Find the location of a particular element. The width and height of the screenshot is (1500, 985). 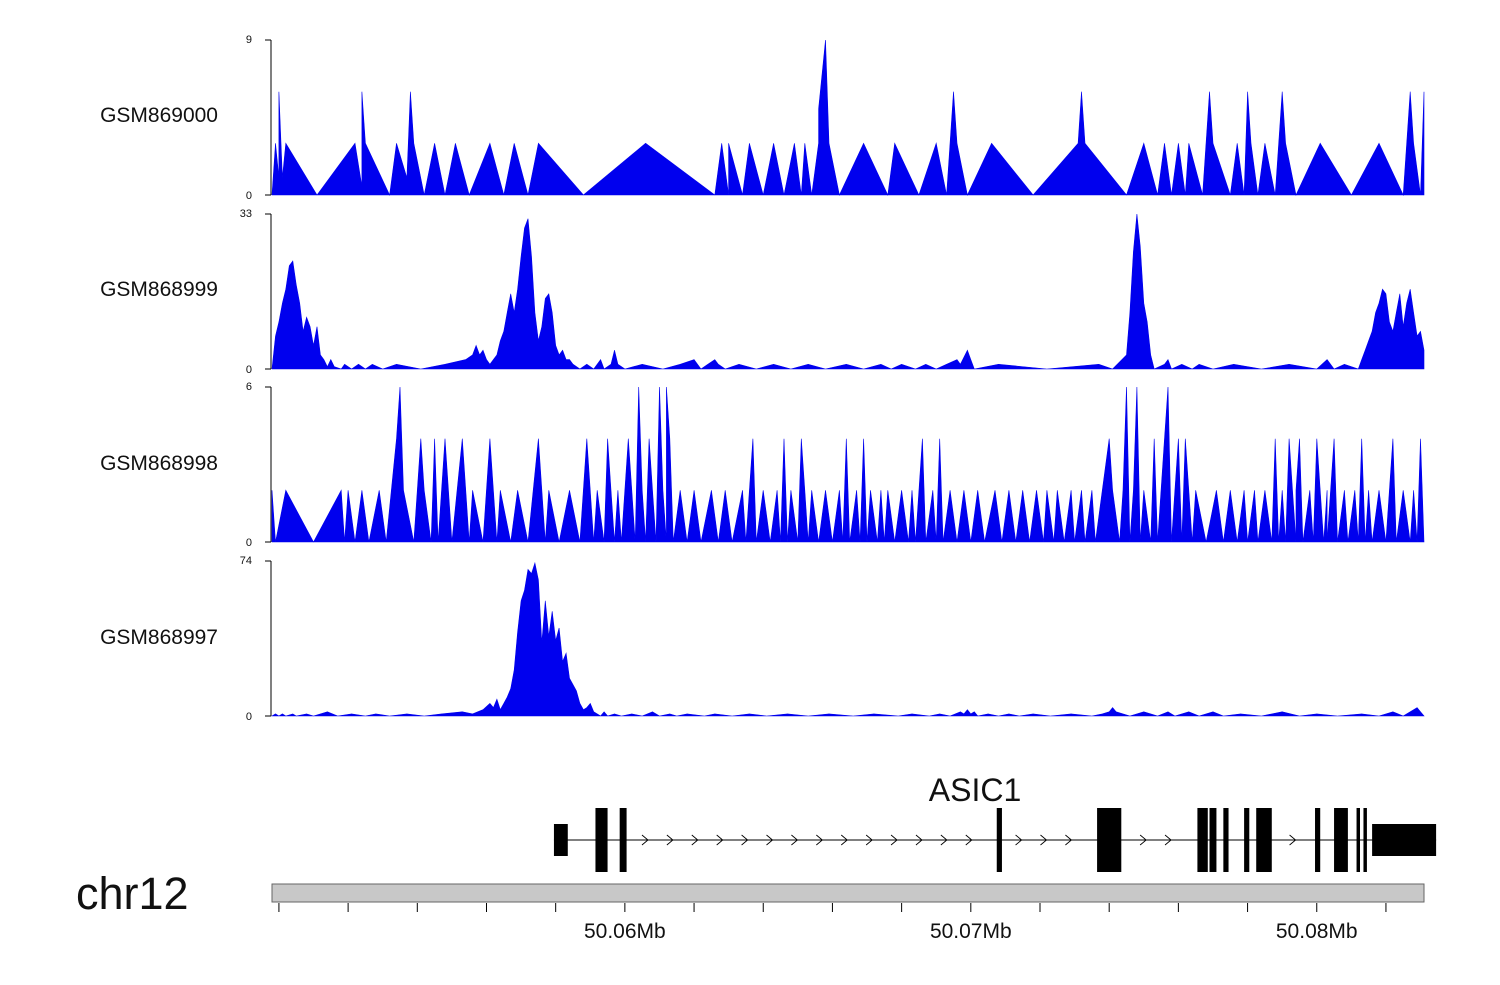

track-label-gsm868997: GSM868997 is located at coordinates (159, 637).